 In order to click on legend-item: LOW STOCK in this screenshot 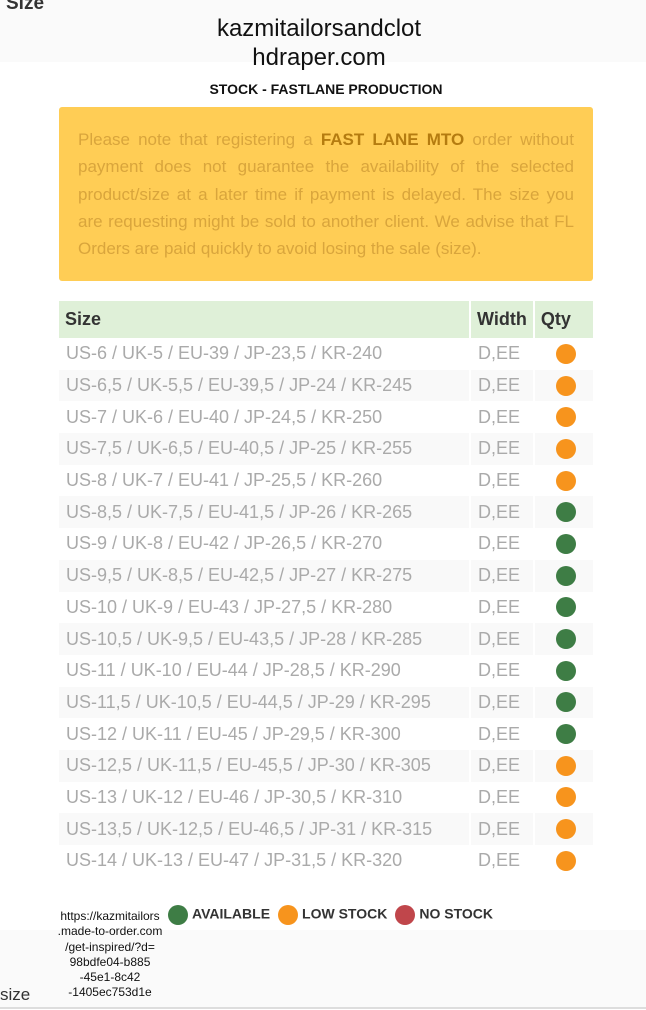, I will do `click(332, 915)`.